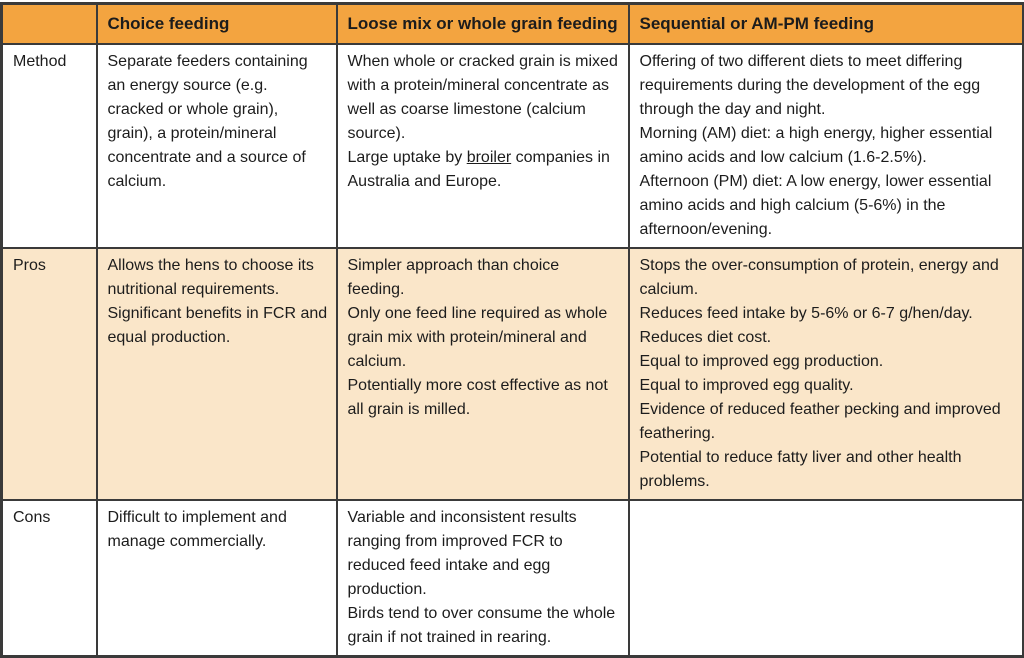  Describe the element at coordinates (482, 23) in the screenshot. I see `column-header-loose-mix-feeding: Loose mix or whole grain feeding` at that location.